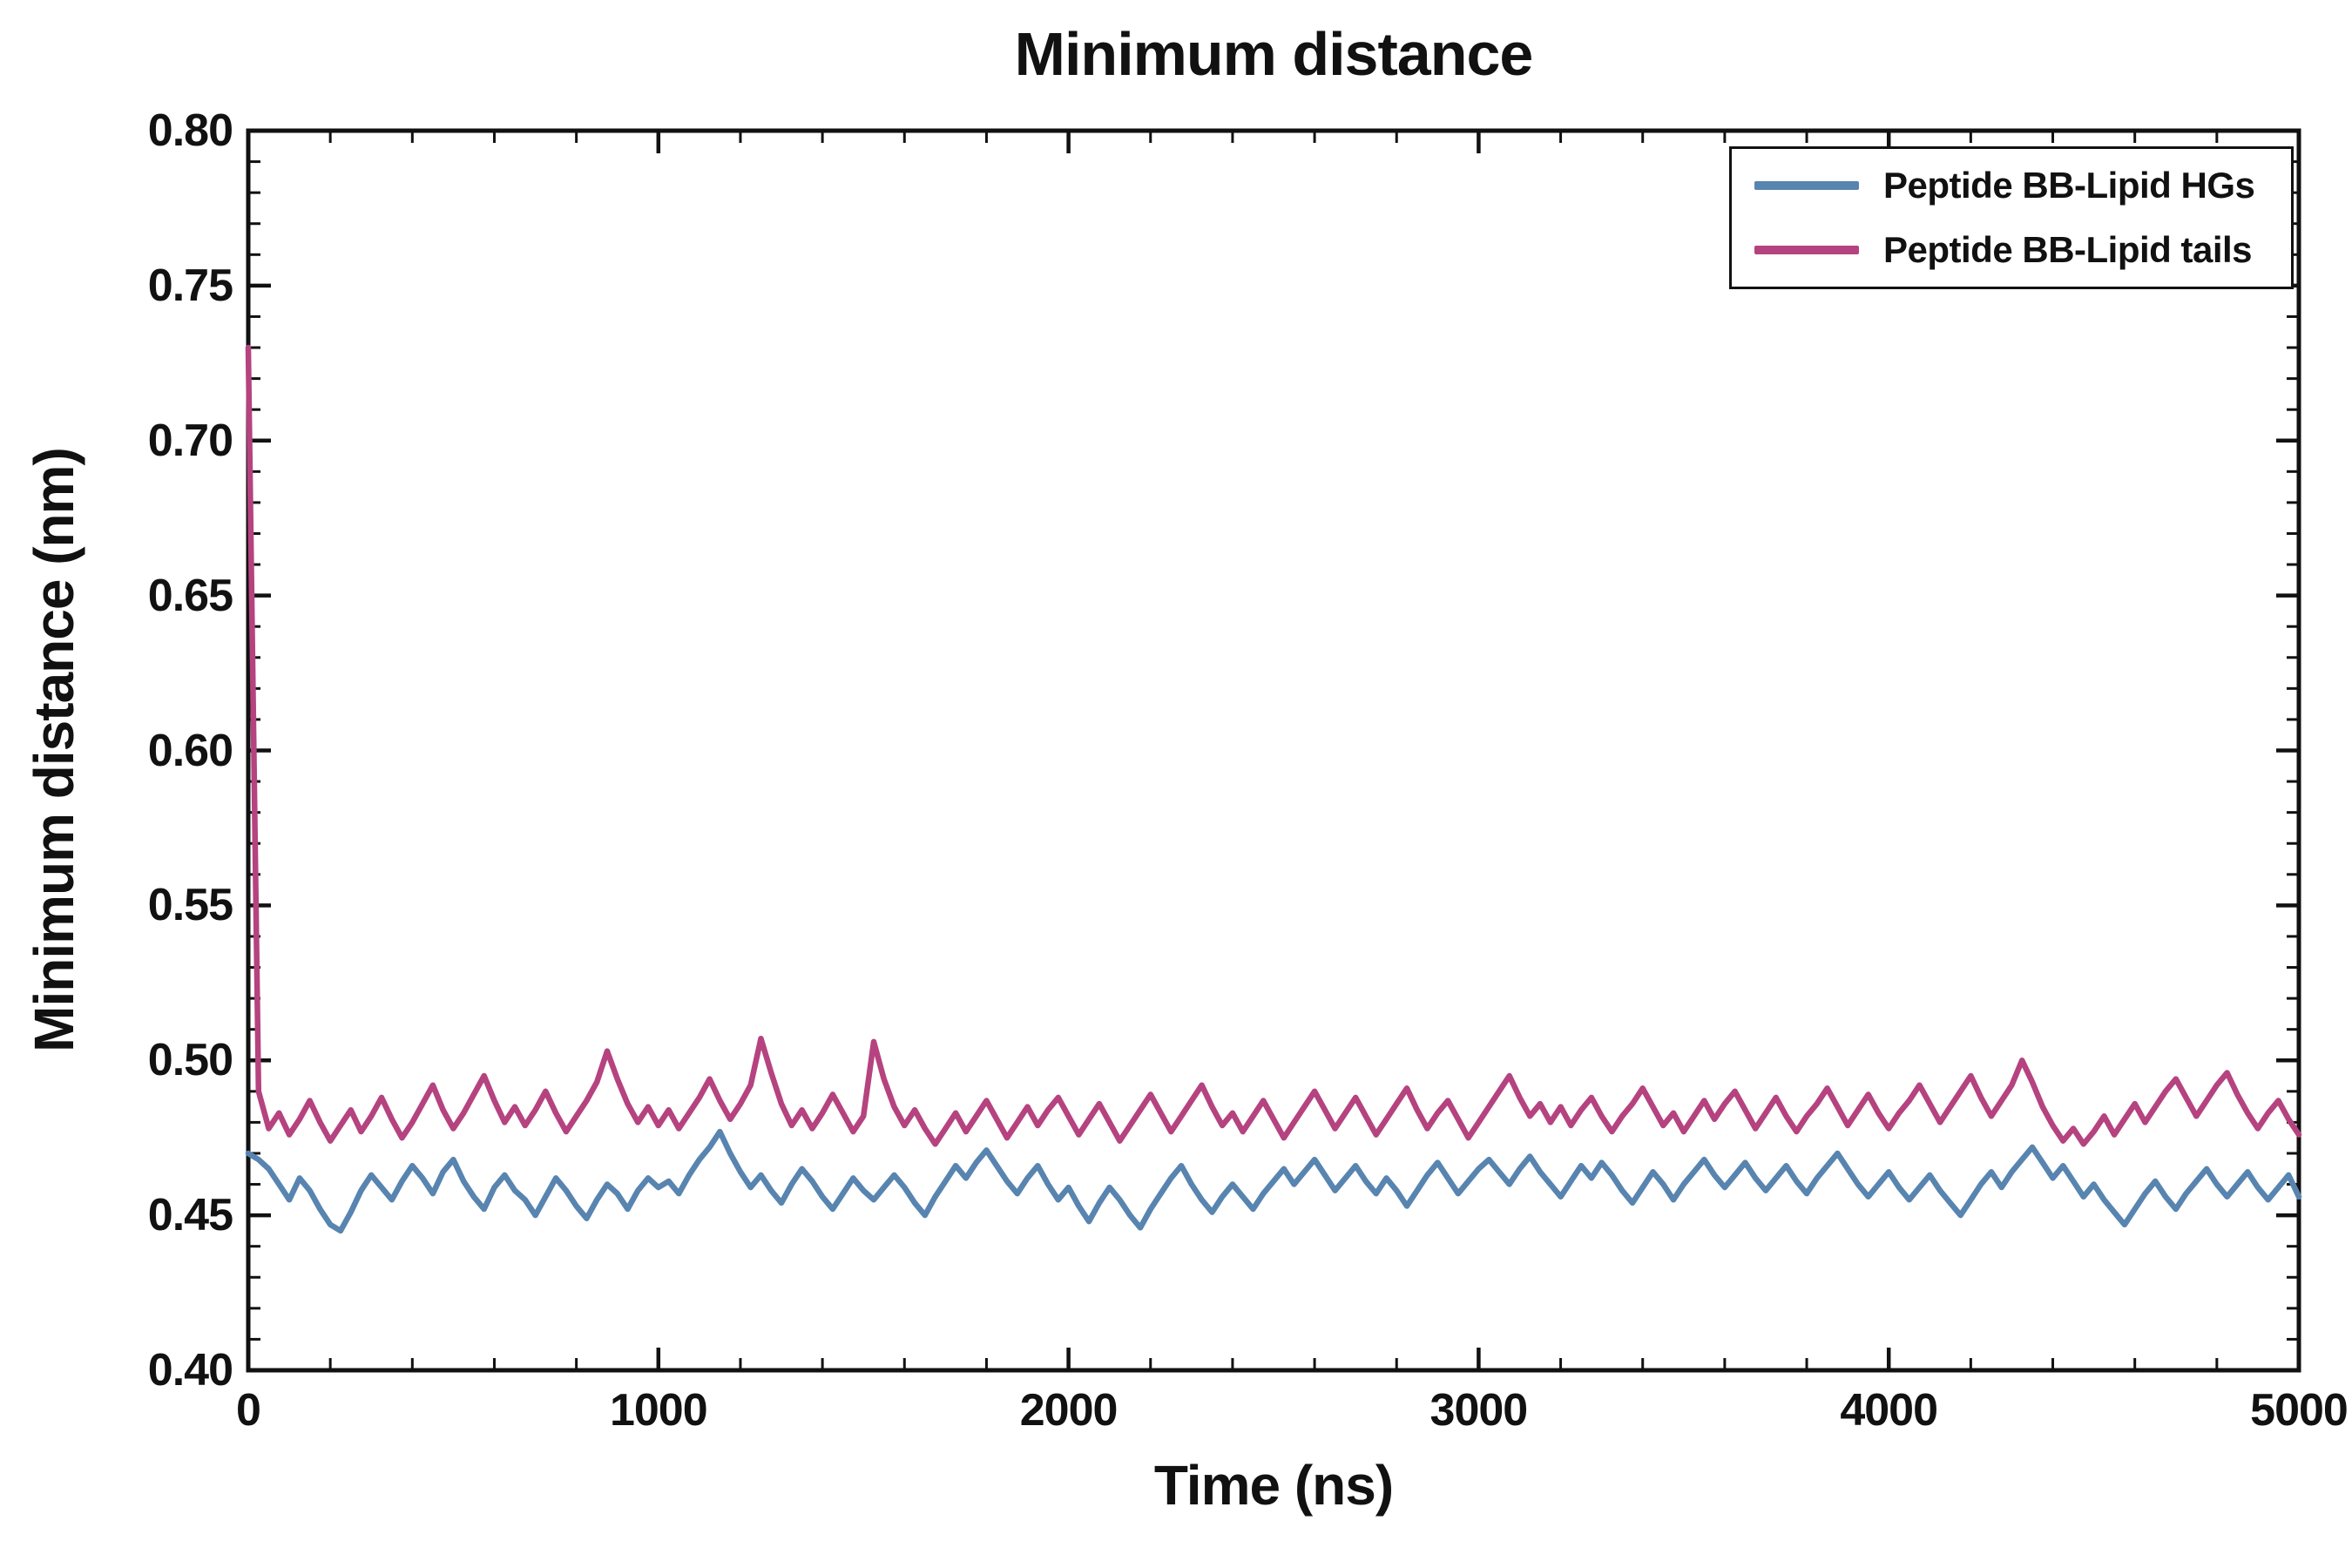 Image resolution: width=2352 pixels, height=1568 pixels. Describe the element at coordinates (190, 285) in the screenshot. I see `y-tick-label: 0.75` at that location.